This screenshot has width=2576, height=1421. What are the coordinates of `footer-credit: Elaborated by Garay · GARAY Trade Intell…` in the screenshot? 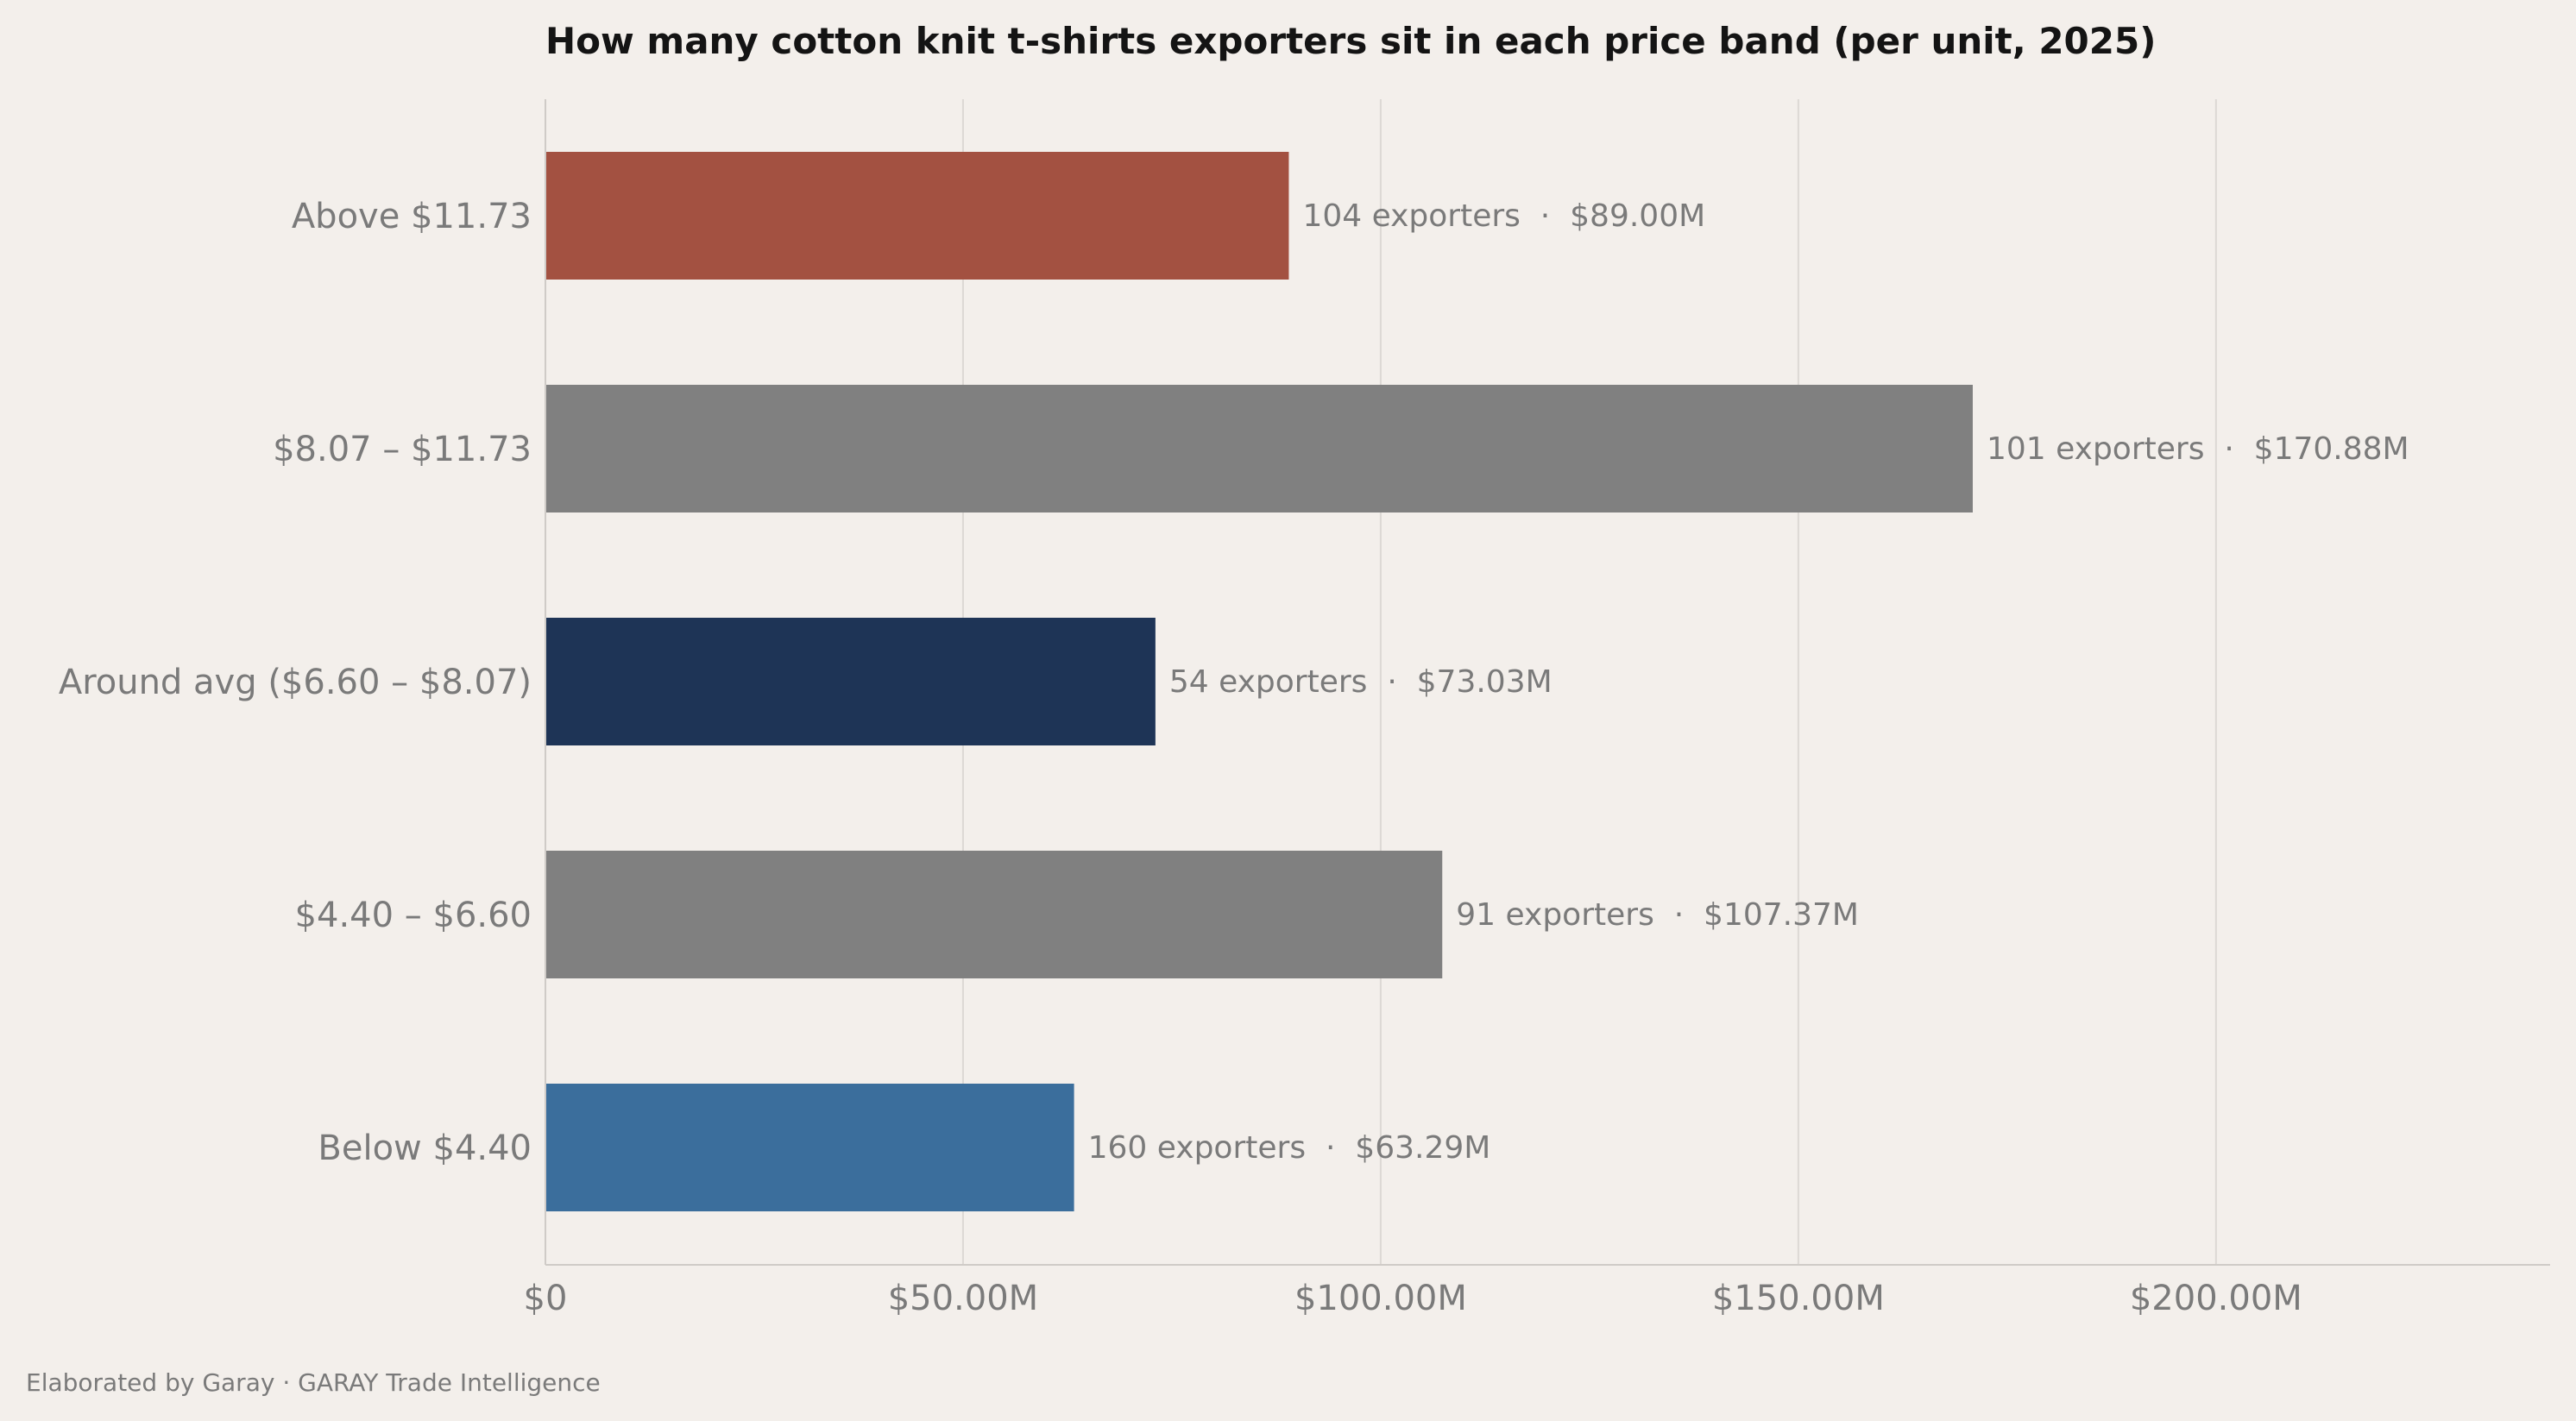 It's located at (313, 1382).